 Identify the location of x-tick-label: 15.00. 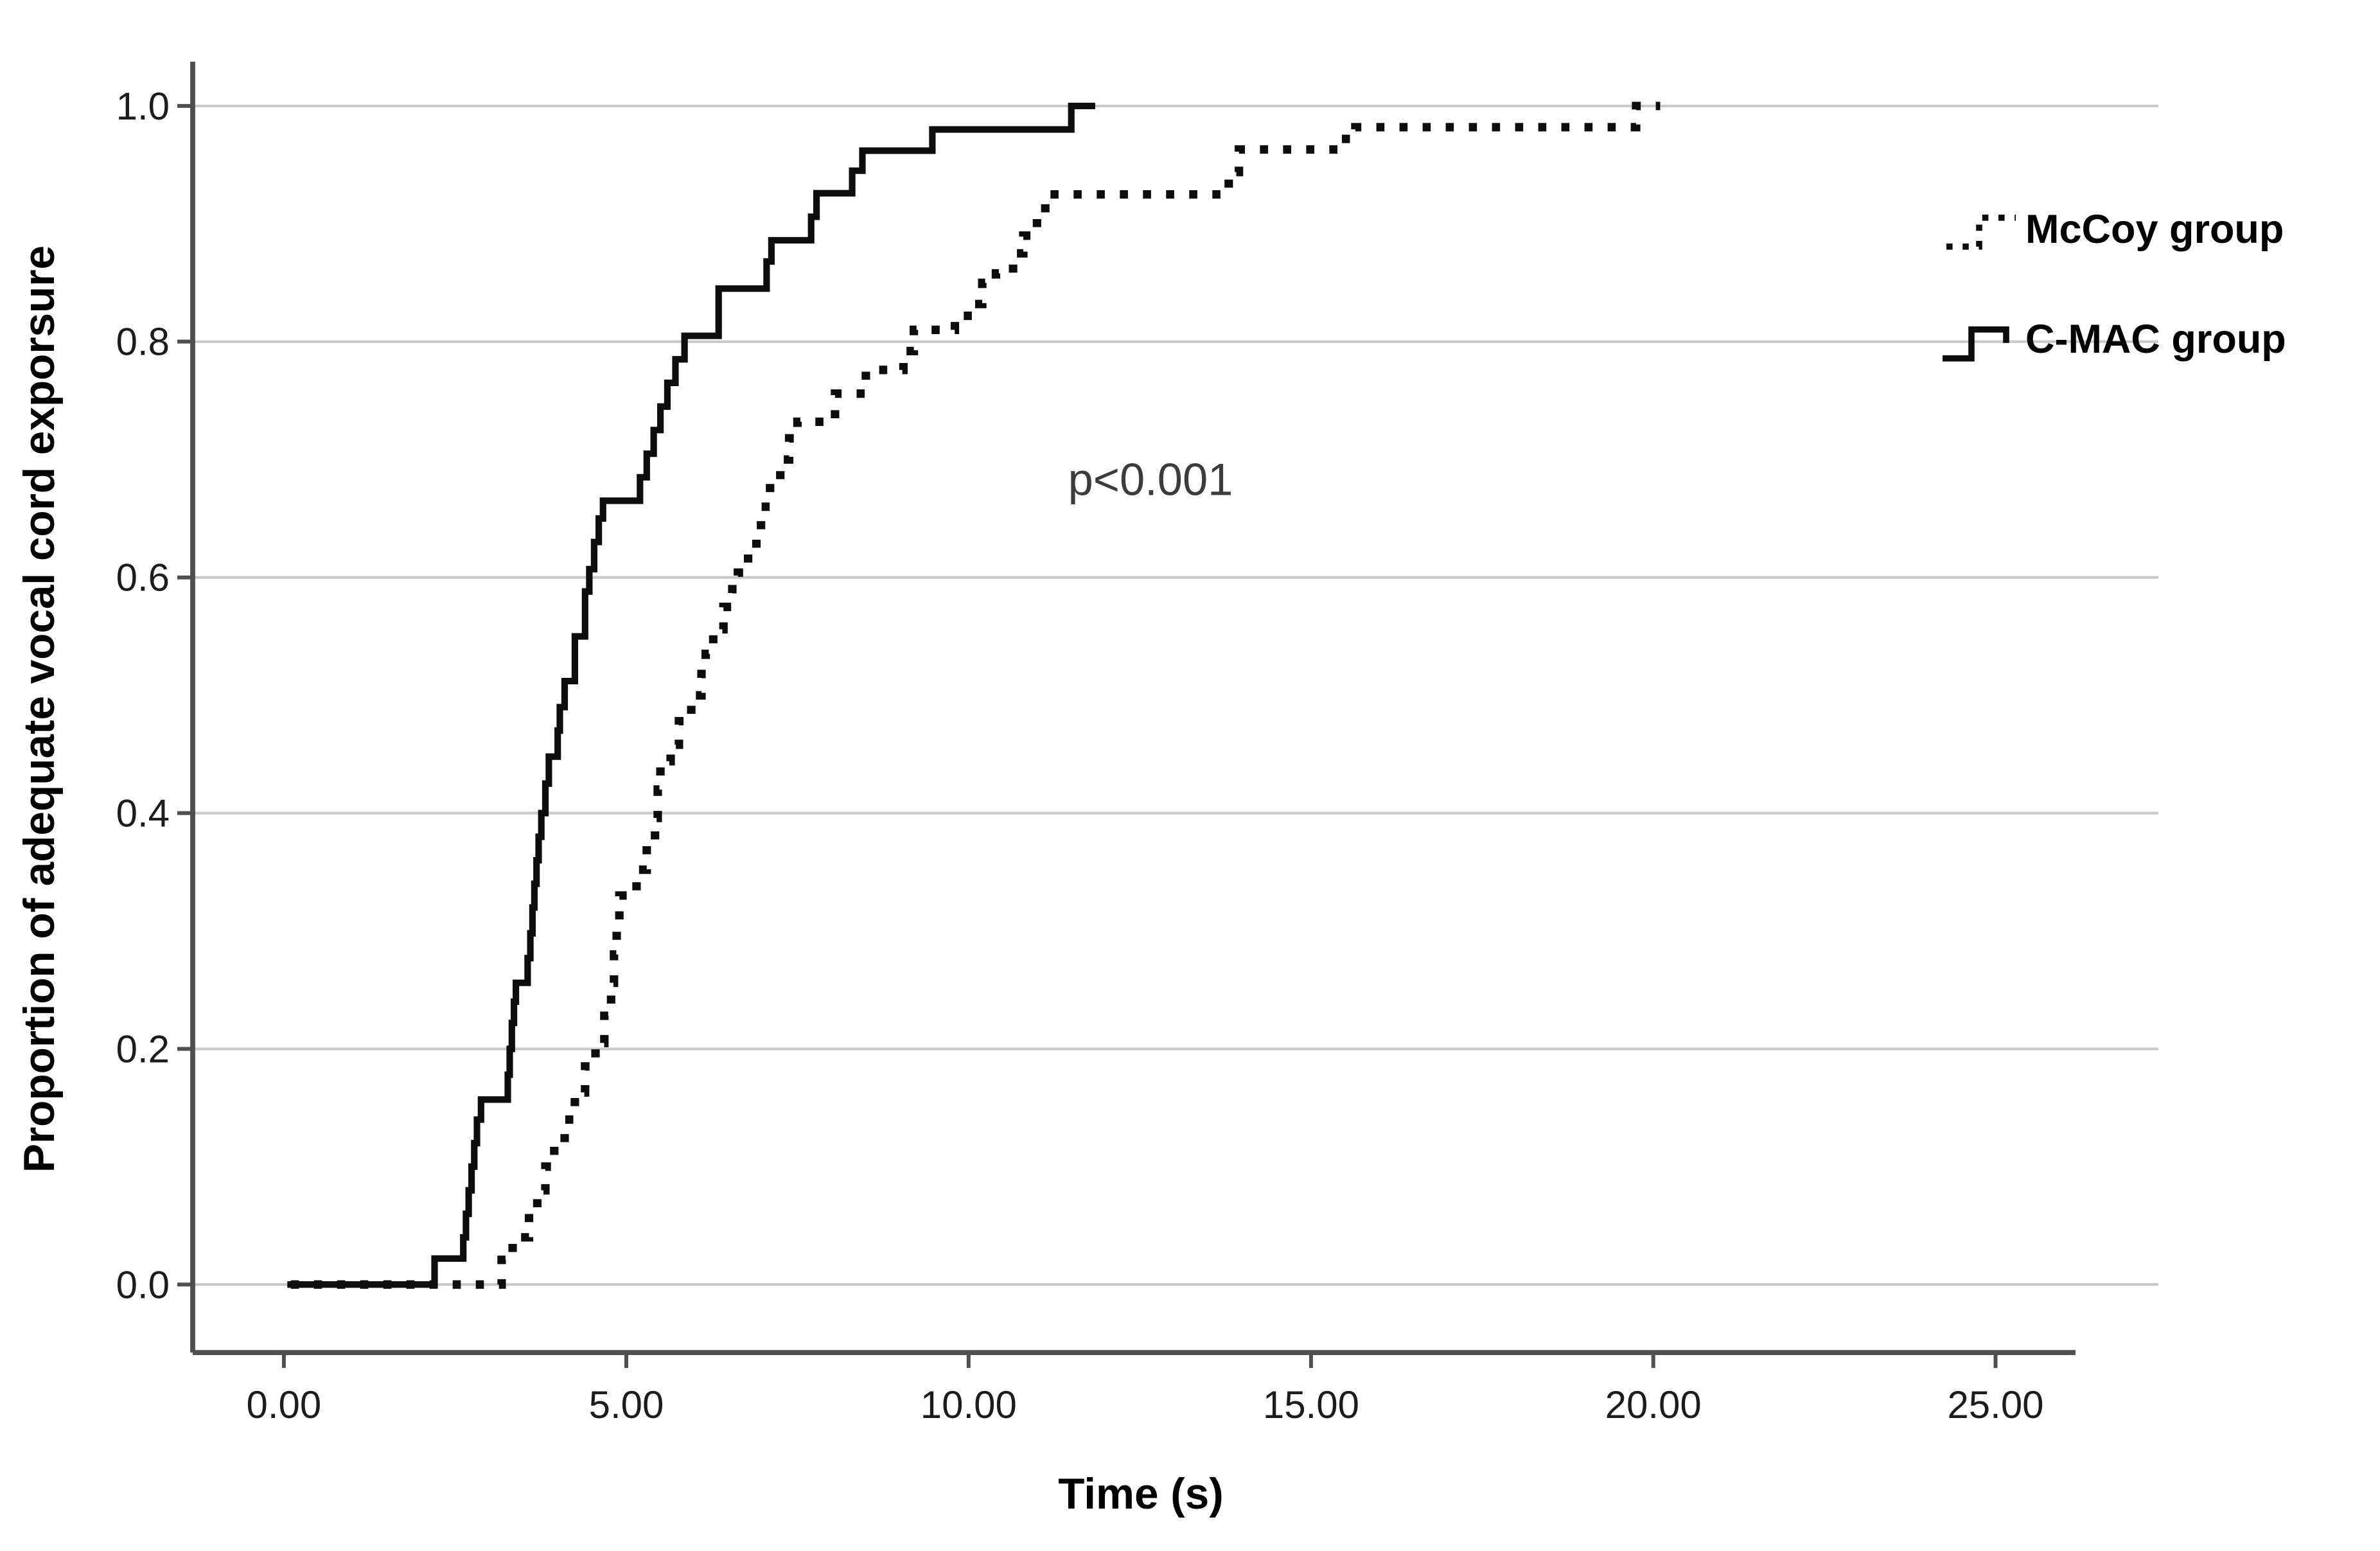
(1311, 1404).